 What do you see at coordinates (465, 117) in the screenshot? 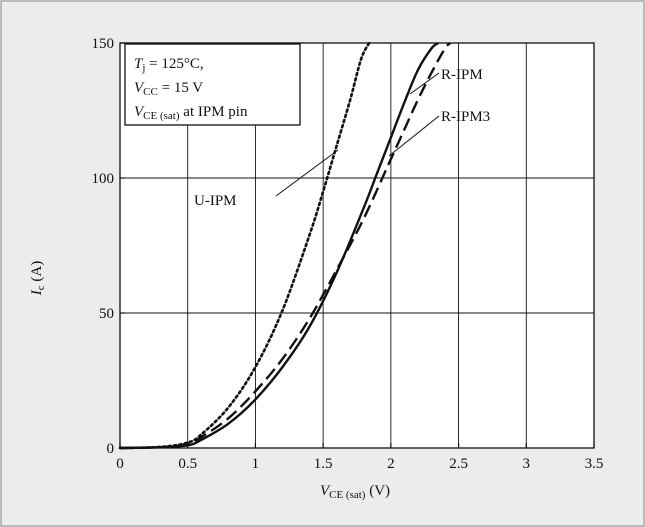
I see `series-label-r-ipm3: R-IPM3` at bounding box center [465, 117].